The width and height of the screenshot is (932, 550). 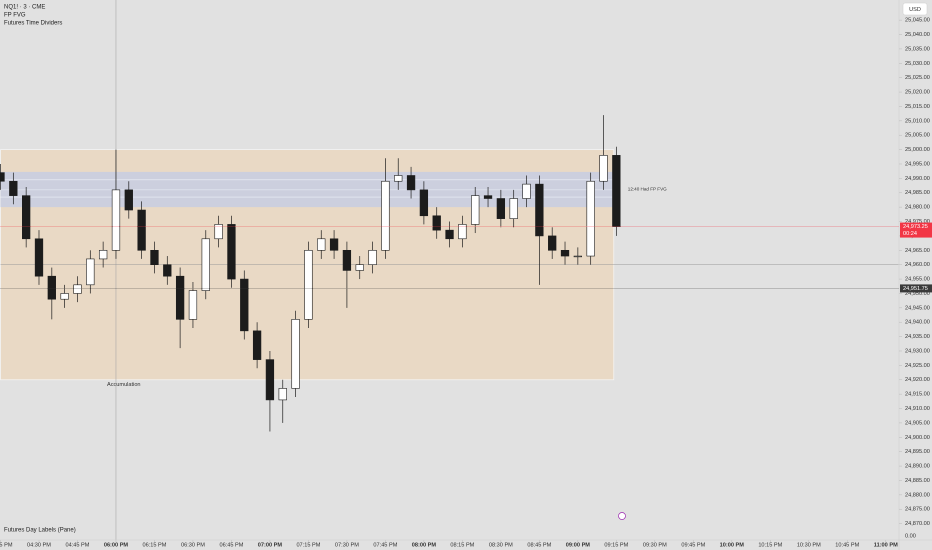 What do you see at coordinates (424, 545) in the screenshot?
I see `x-tick-label: 08:00 PM` at bounding box center [424, 545].